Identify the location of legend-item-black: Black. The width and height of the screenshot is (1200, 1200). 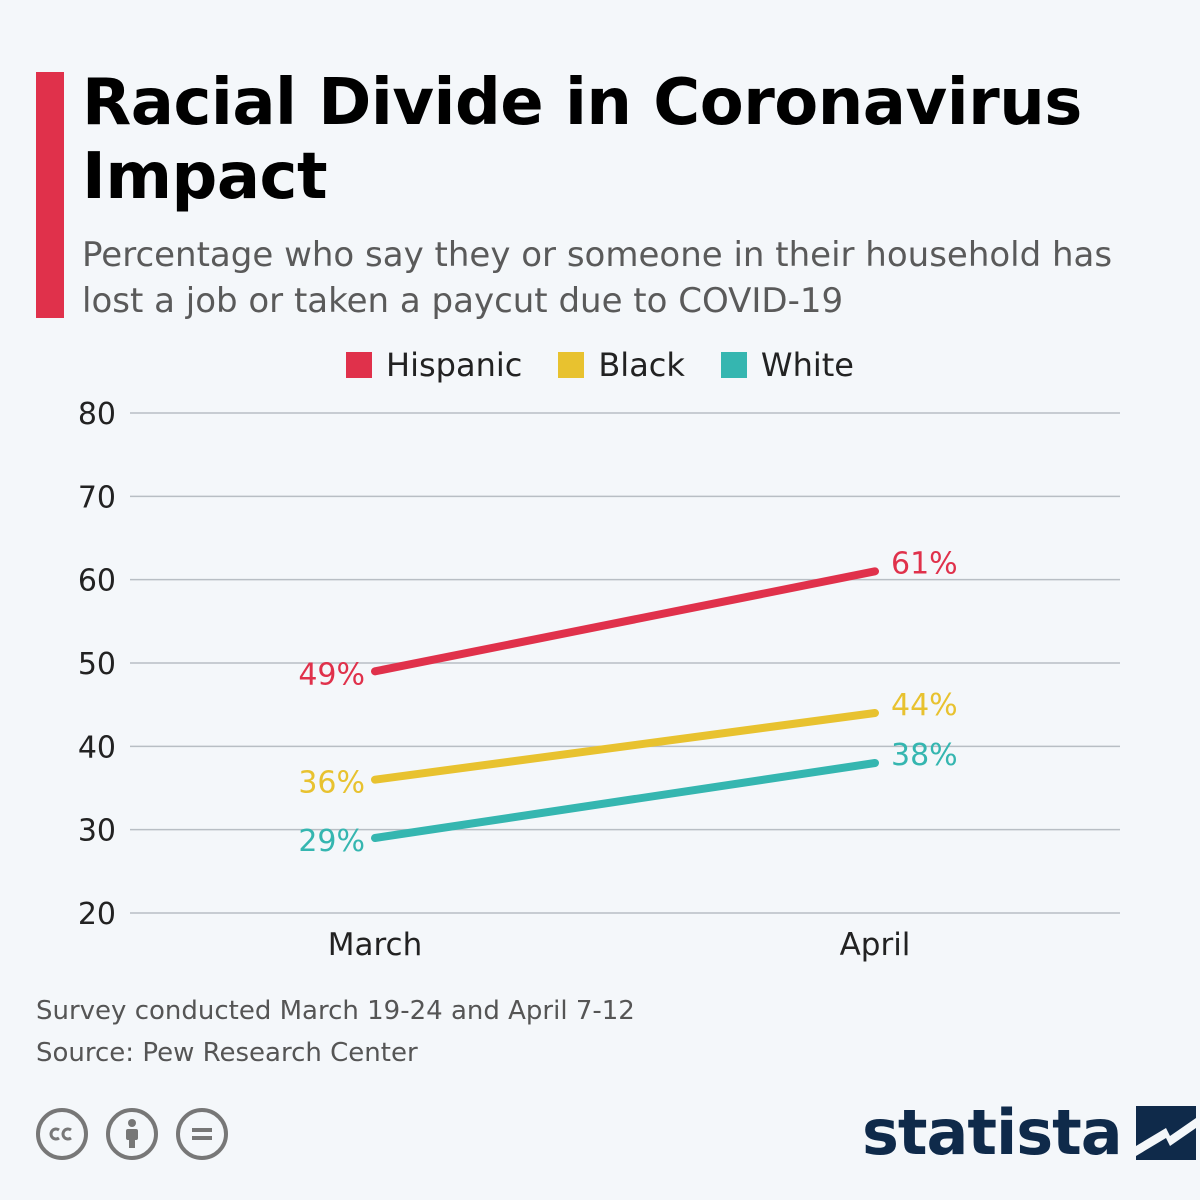
(621, 365).